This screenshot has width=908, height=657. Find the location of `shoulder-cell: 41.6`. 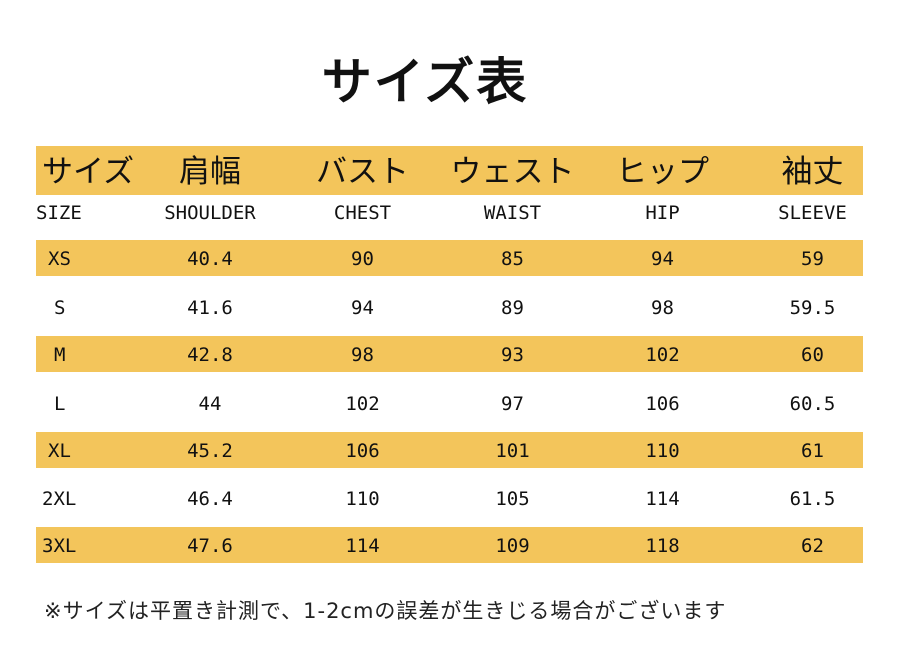

shoulder-cell: 41.6 is located at coordinates (210, 308).